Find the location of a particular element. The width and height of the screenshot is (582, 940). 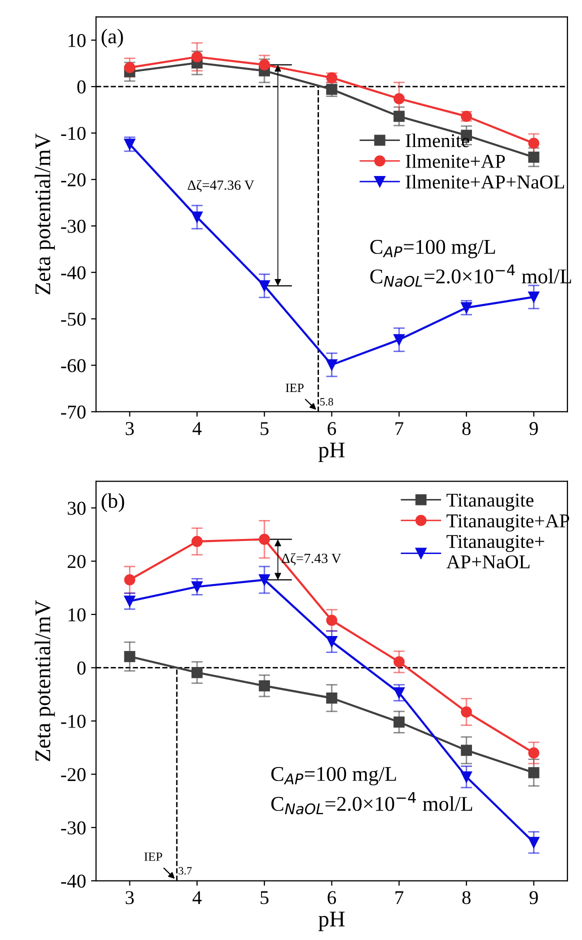

legend-label: Ilmenite+AP+NaOL is located at coordinates (485, 181).